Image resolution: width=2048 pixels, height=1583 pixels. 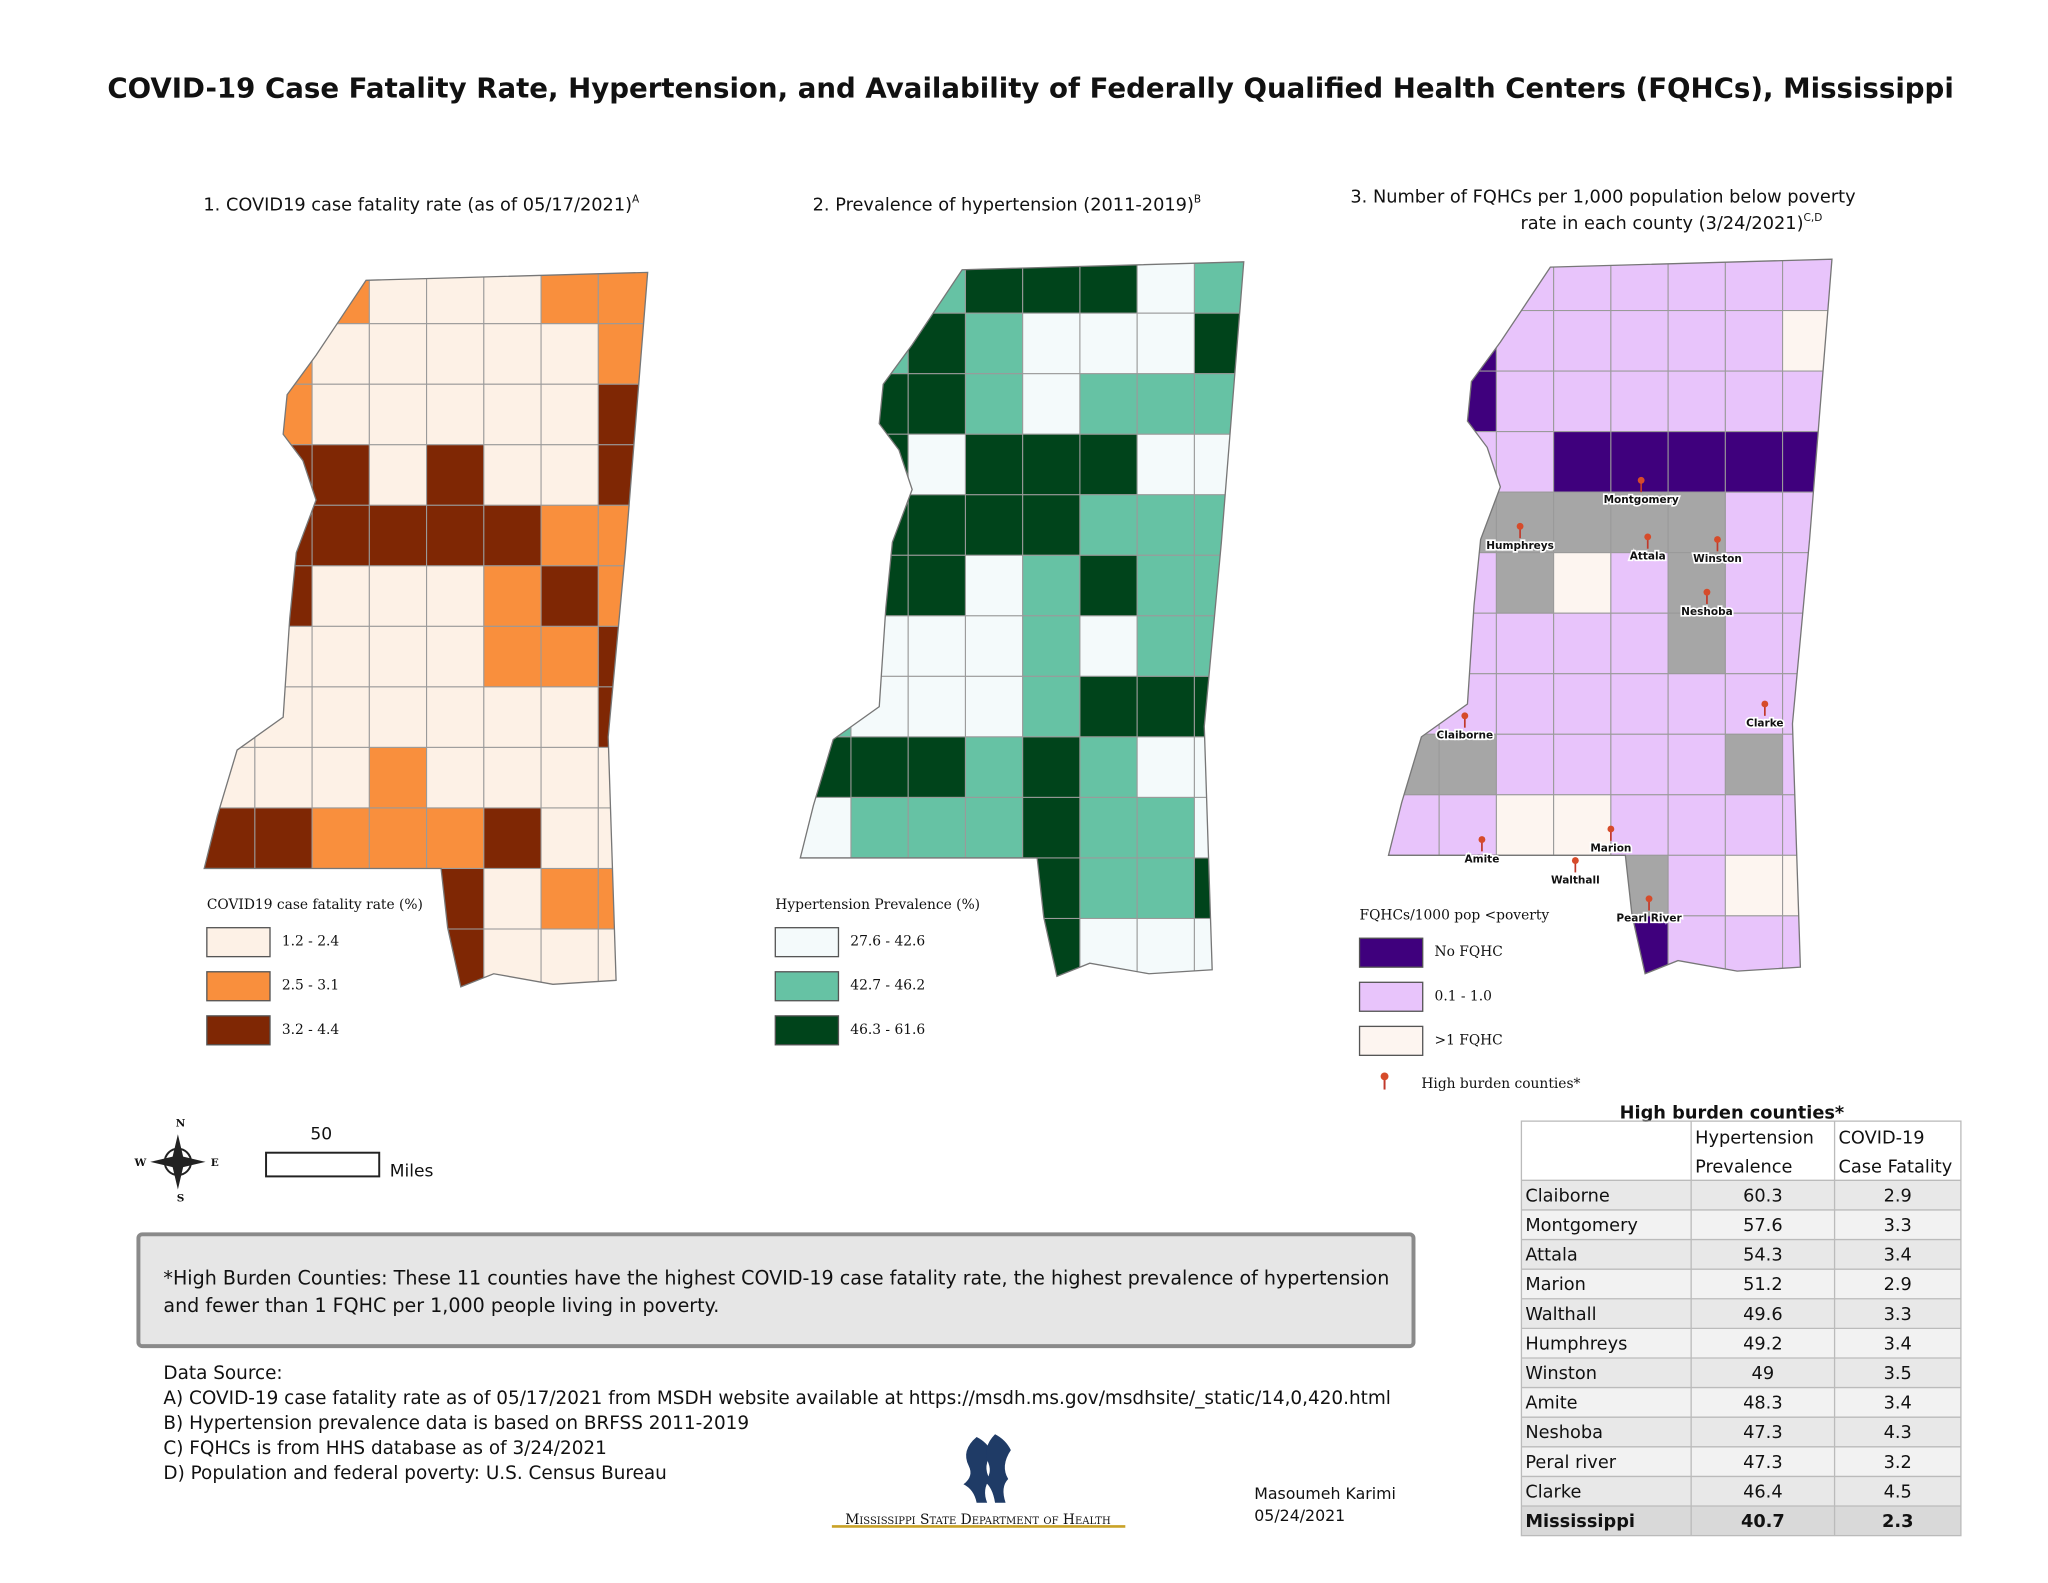 What do you see at coordinates (1732, 1113) in the screenshot?
I see `table-title: High burden counties*` at bounding box center [1732, 1113].